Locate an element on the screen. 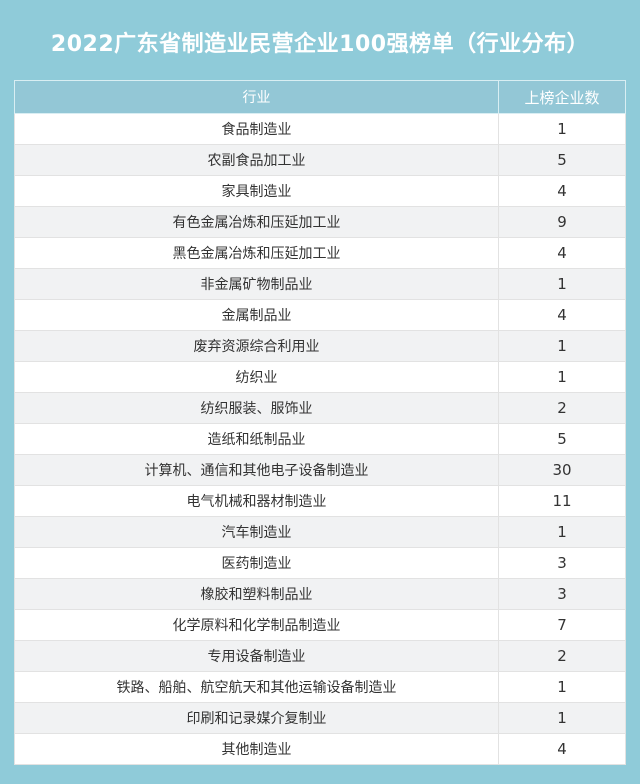  table-row: 汽车制造业 1 is located at coordinates (320, 532).